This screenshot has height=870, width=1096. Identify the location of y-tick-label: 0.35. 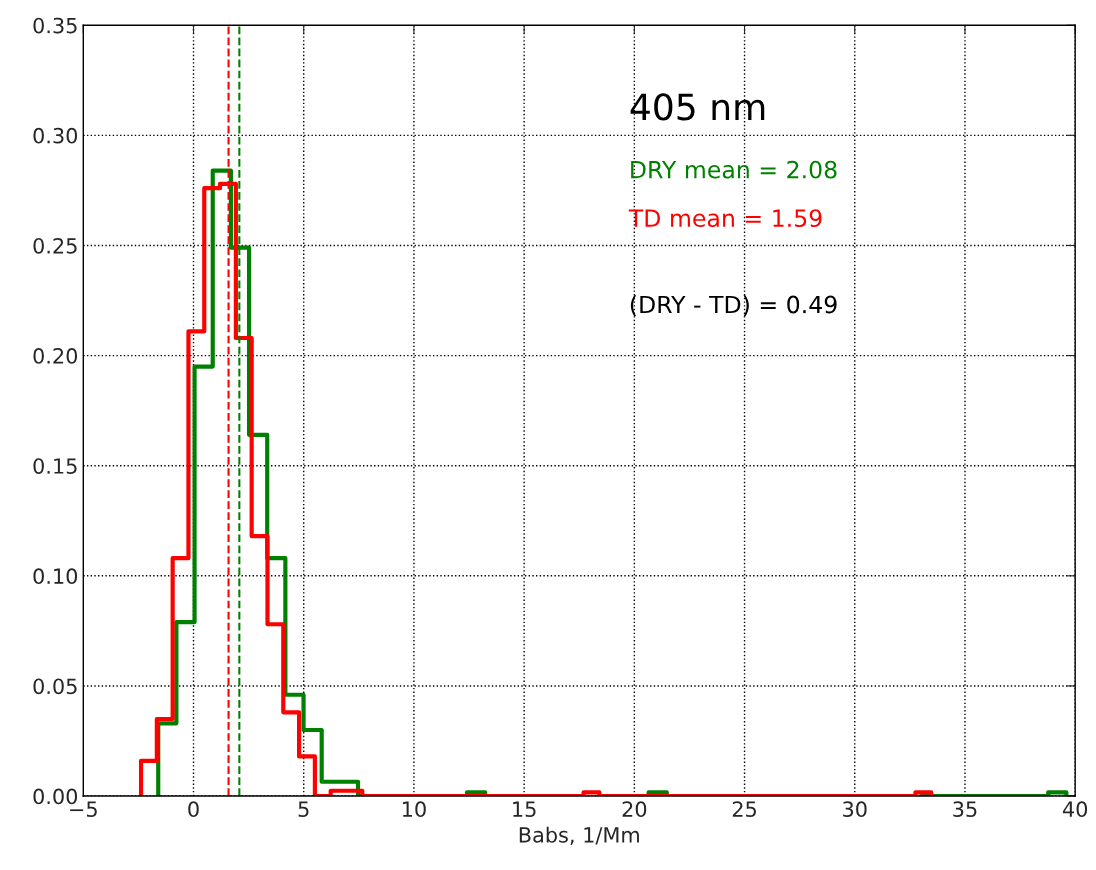
(55, 25).